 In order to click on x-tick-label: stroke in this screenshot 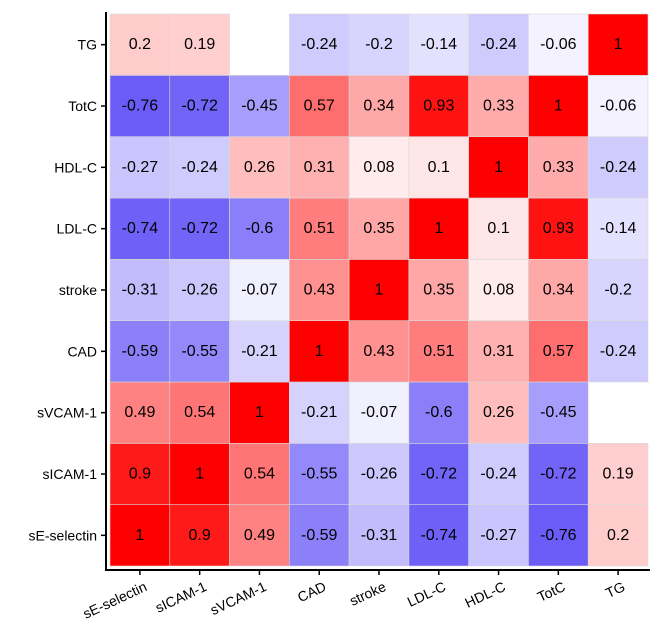, I will do `click(368, 593)`.